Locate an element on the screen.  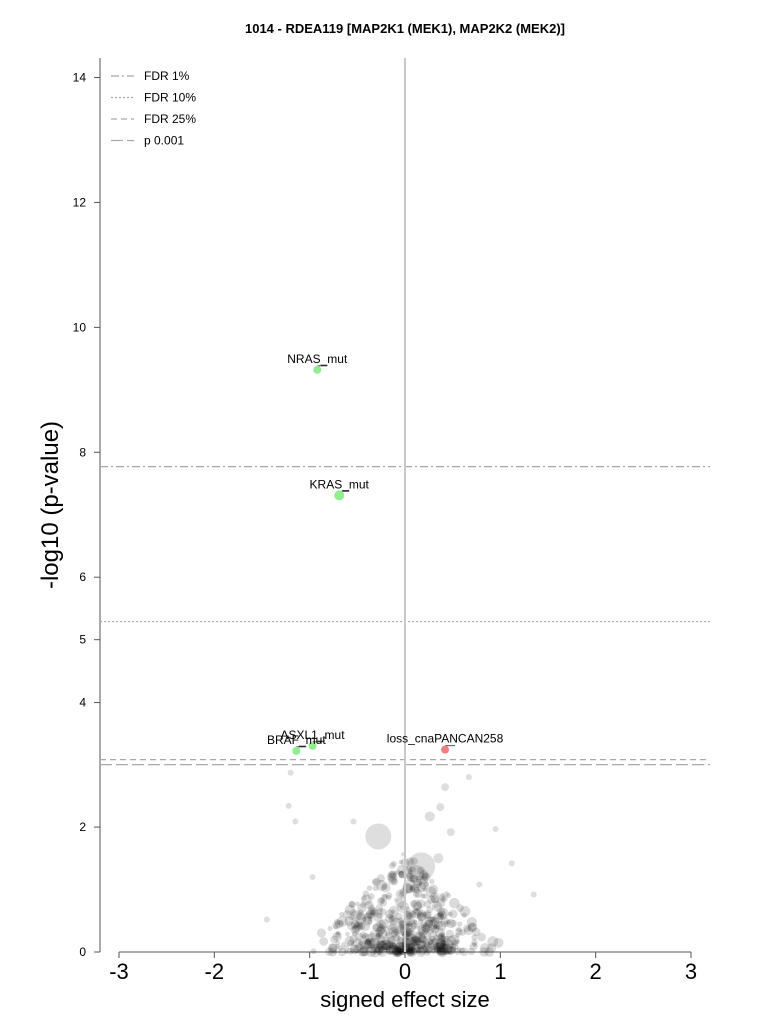
legend-label: FDR 1% is located at coordinates (167, 76).